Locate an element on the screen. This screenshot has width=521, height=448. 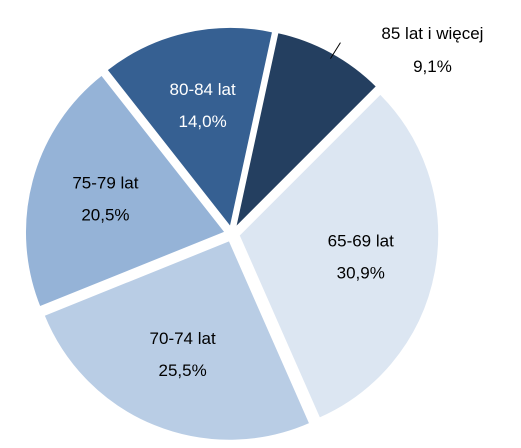
slice-value-label: 14,0% is located at coordinates (203, 121).